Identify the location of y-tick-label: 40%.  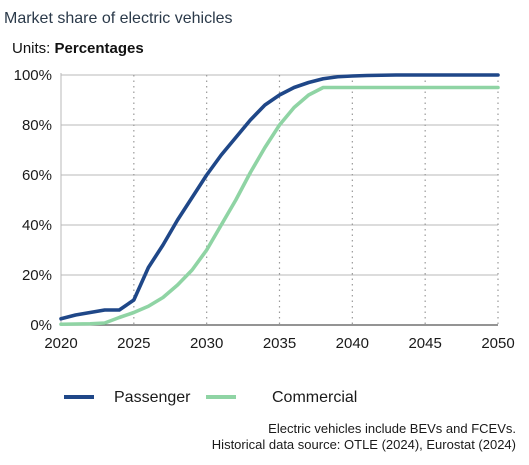
(37, 225).